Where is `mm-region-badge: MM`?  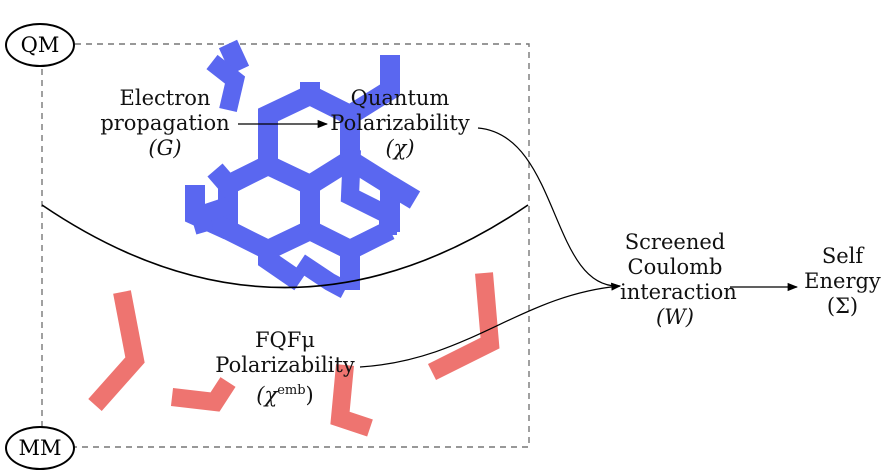 mm-region-badge: MM is located at coordinates (40, 448).